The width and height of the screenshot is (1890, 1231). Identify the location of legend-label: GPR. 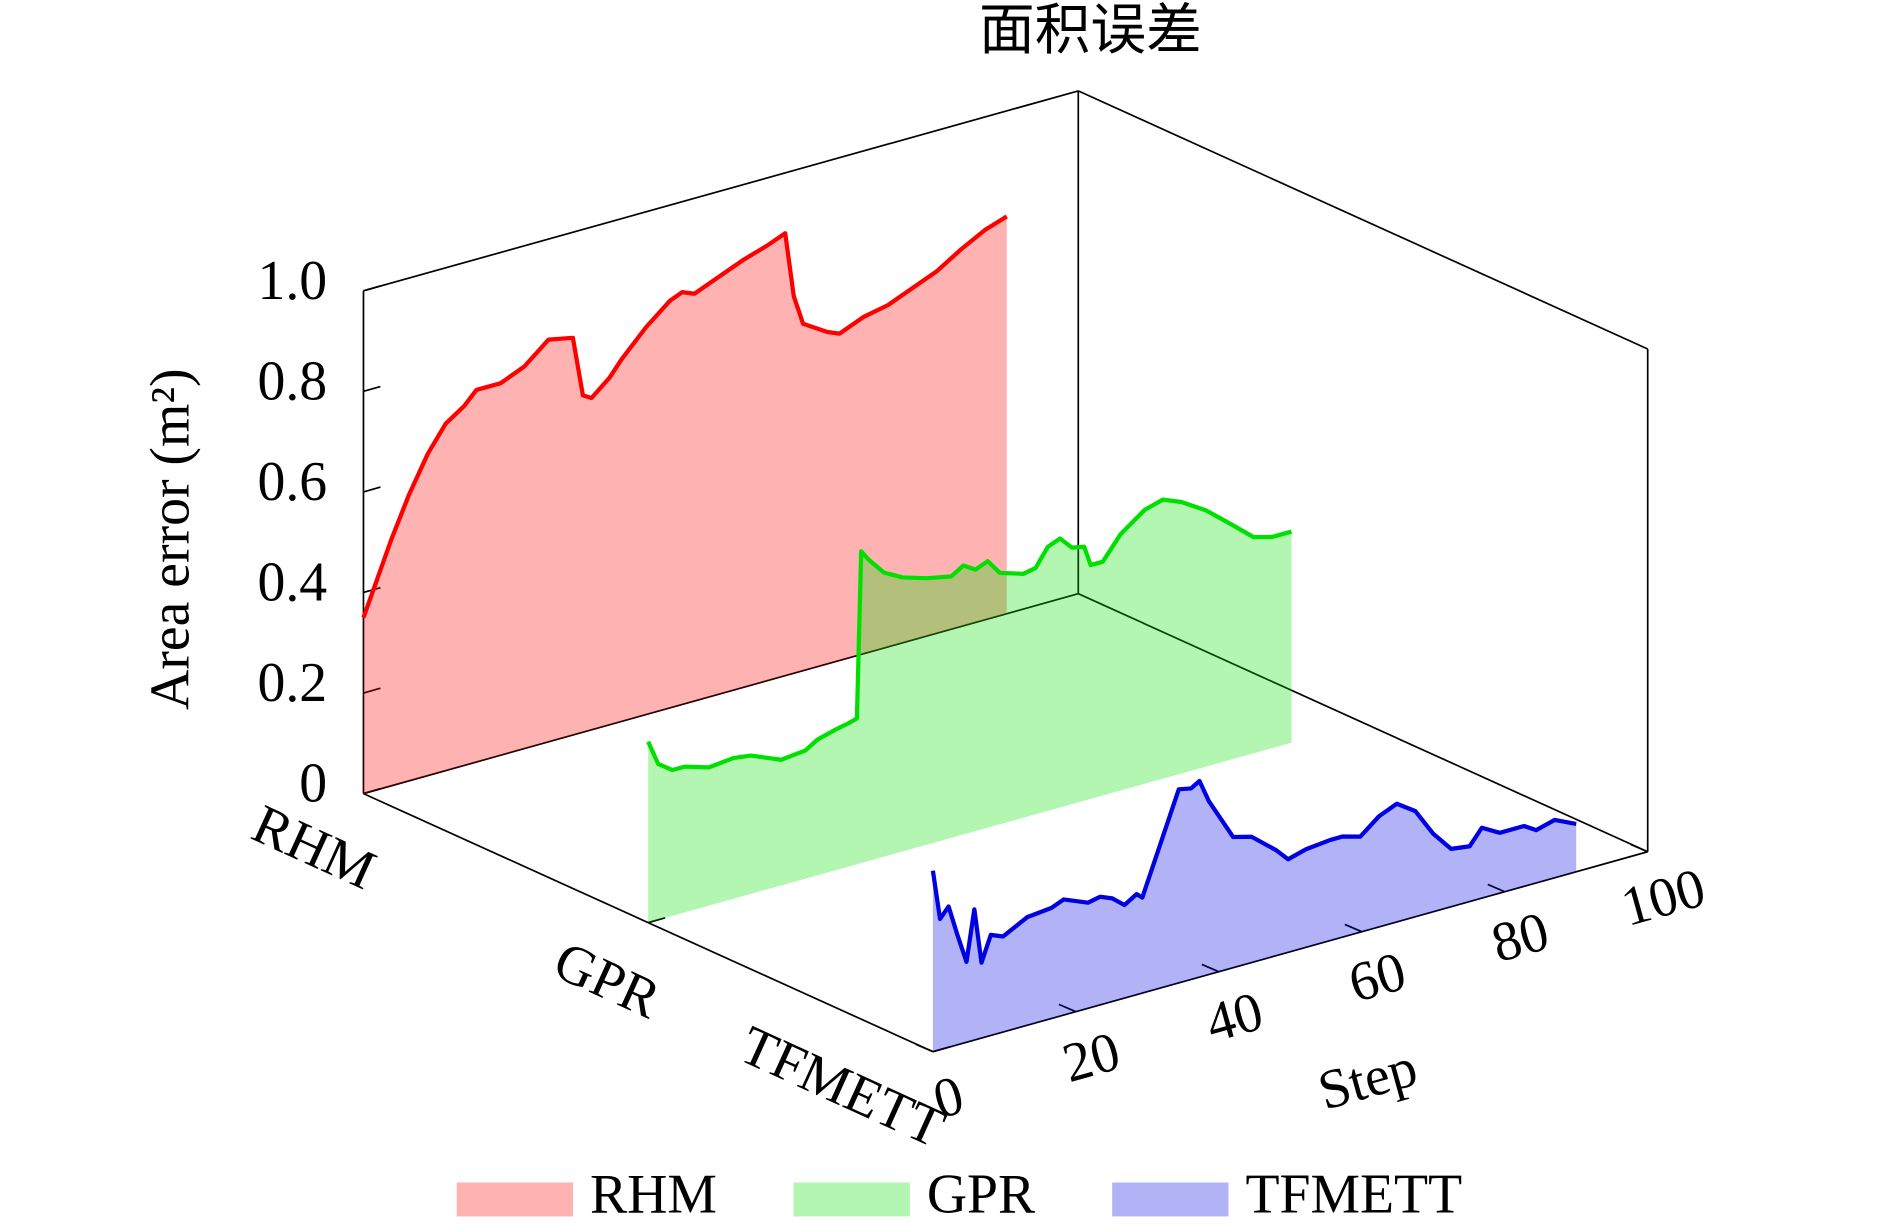
(981, 1194).